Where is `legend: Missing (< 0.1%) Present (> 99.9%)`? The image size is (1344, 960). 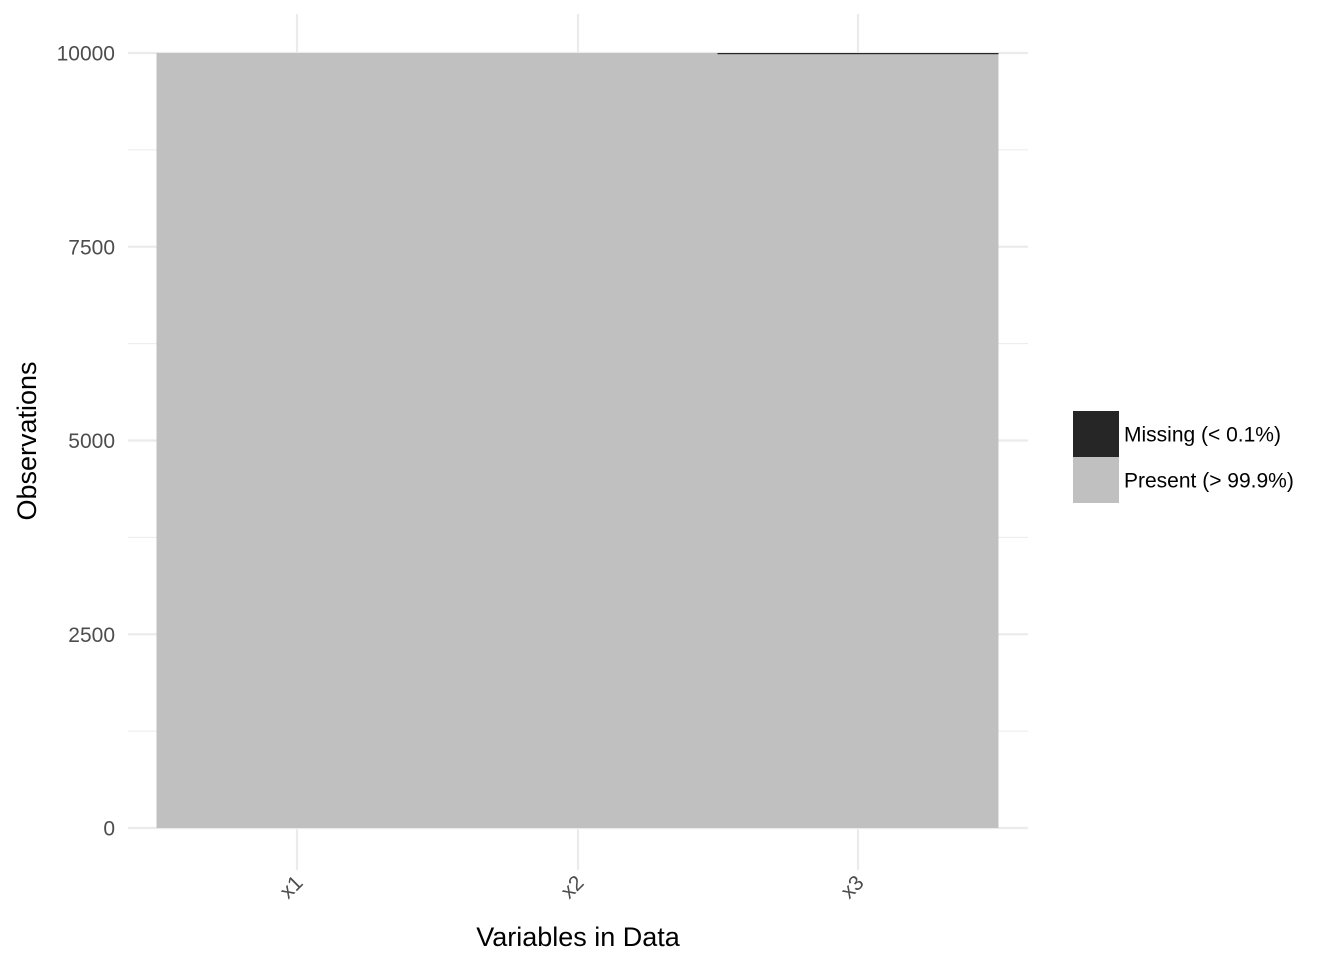 legend: Missing (< 0.1%) Present (> 99.9%) is located at coordinates (1183, 457).